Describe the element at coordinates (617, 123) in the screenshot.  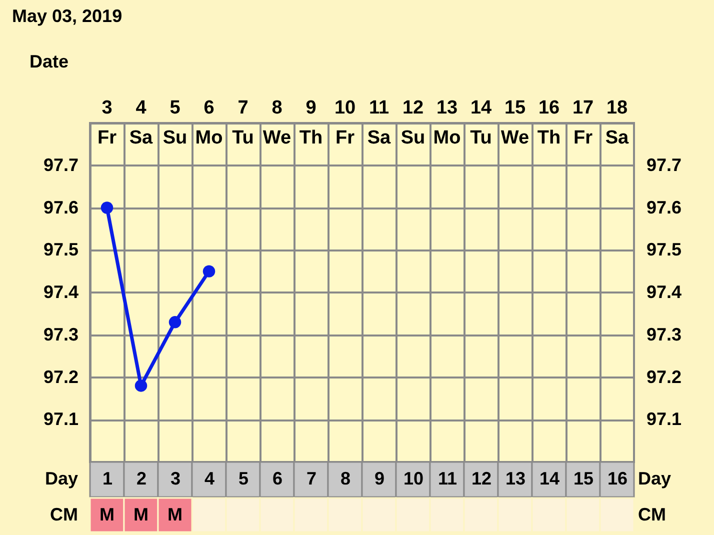
I see `x-tick-label: 18 Sa` at that location.